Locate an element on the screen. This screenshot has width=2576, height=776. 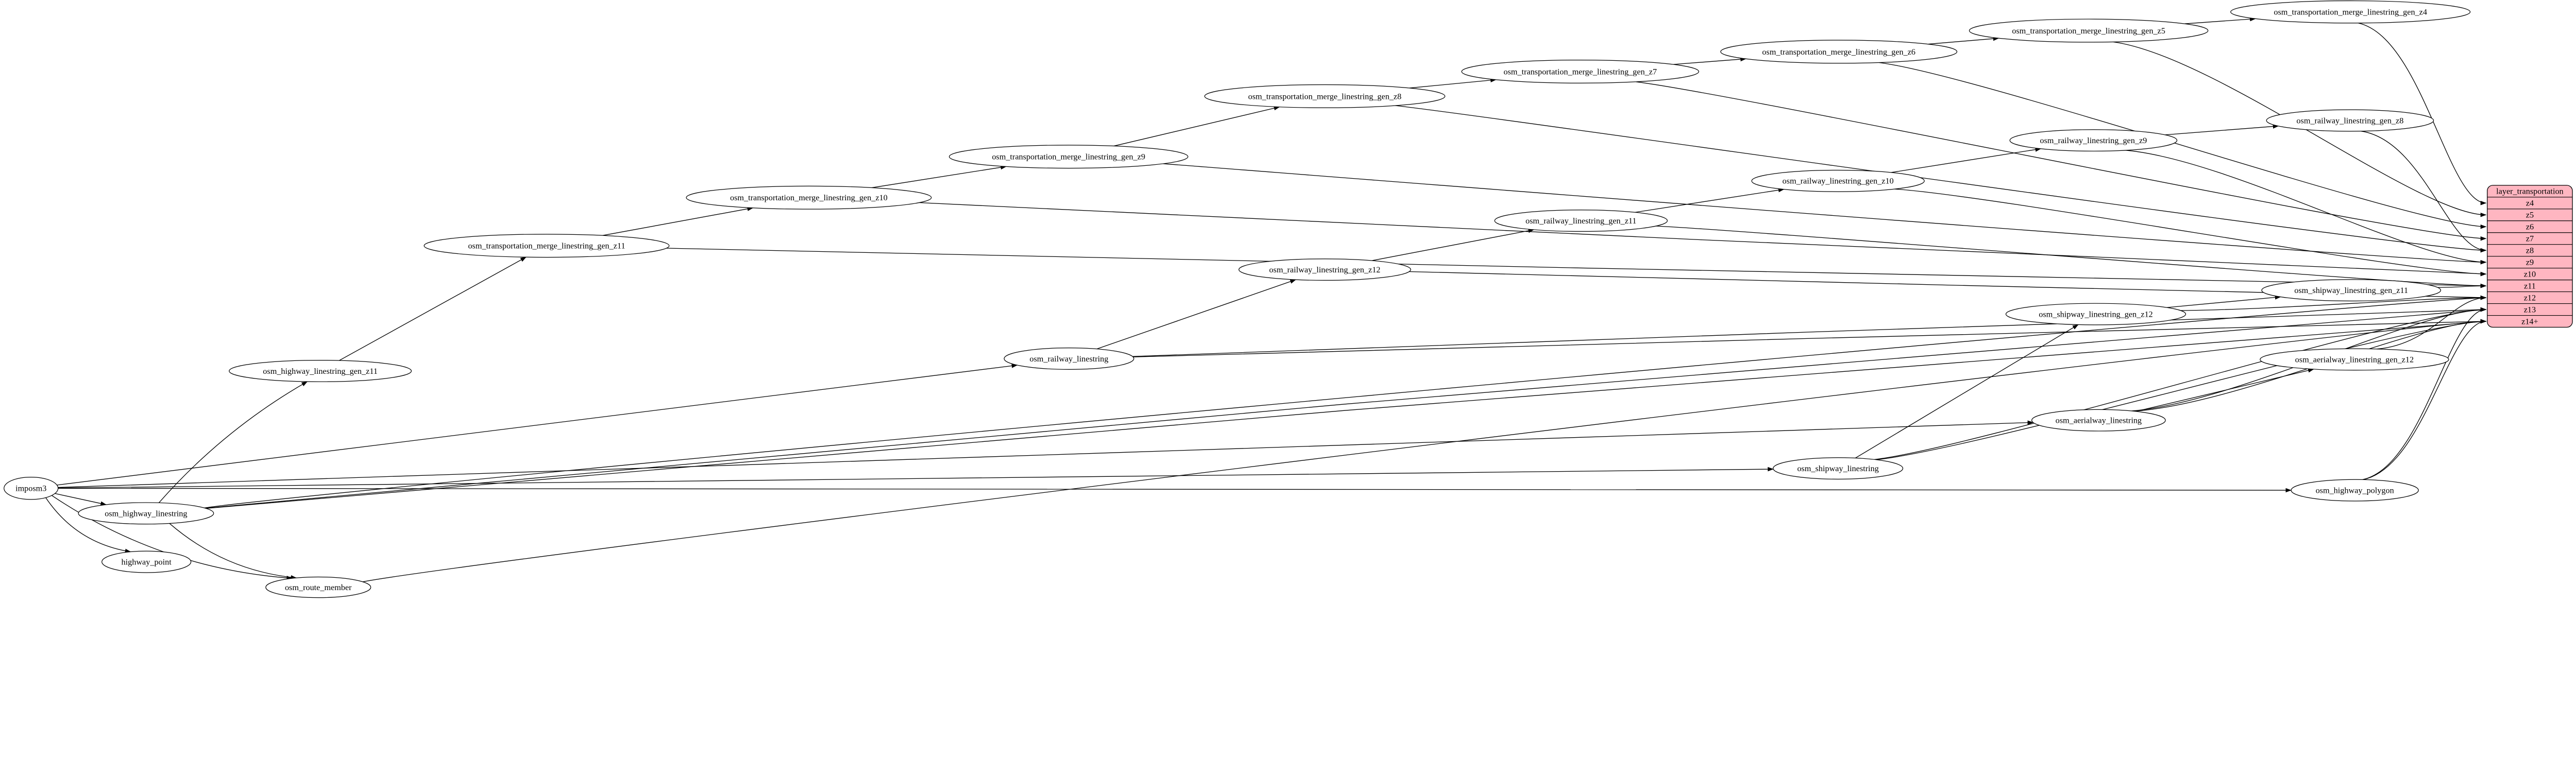
node-shipway_gen_z11: osm_shipway_linestring_gen_z11 is located at coordinates (2351, 290).